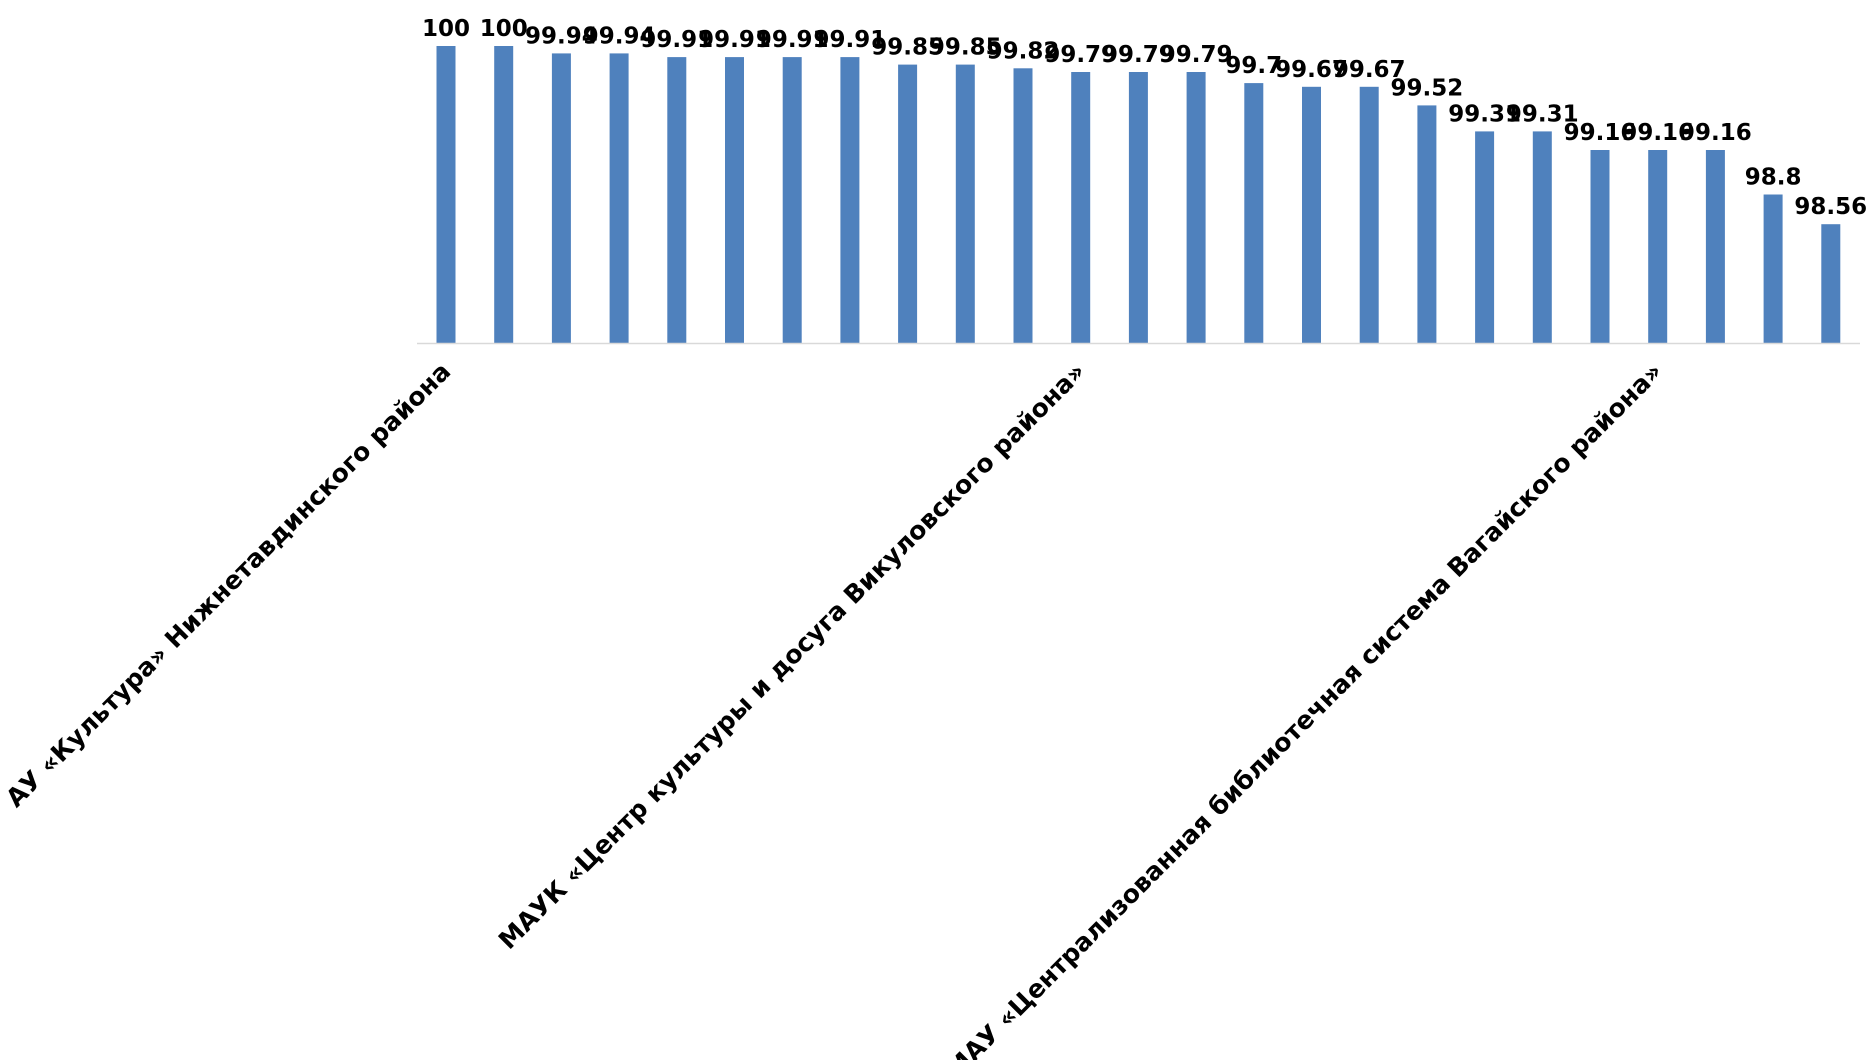 The width and height of the screenshot is (1872, 1064). I want to click on data-label-18: 99.52, so click(1427, 88).